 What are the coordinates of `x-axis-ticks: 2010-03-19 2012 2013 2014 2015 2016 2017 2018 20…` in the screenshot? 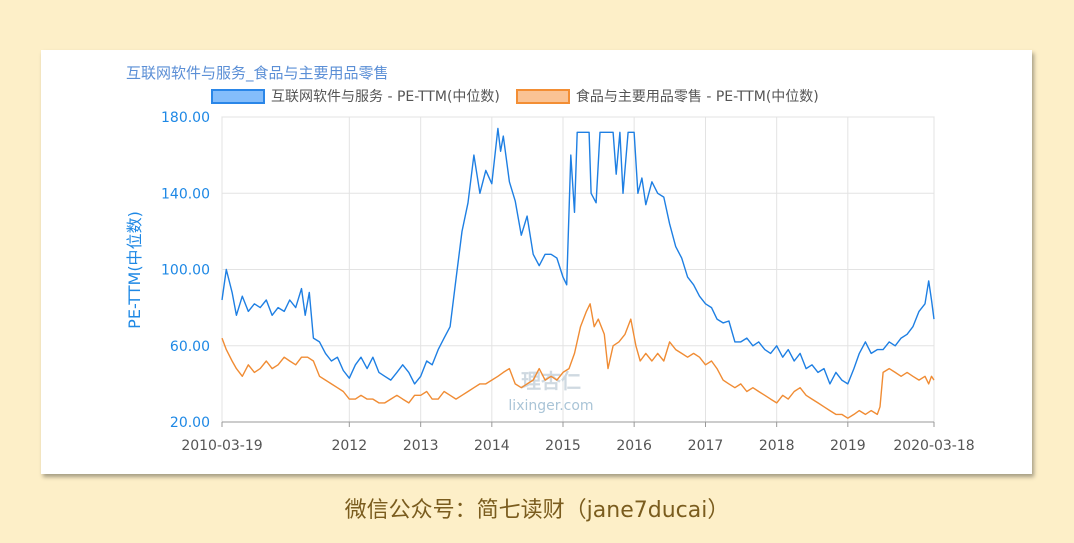 It's located at (577, 446).